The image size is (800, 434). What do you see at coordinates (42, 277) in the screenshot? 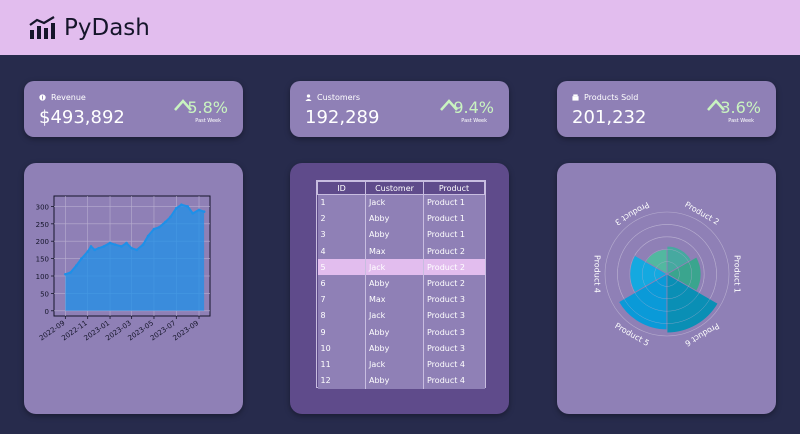
I see `y-tick-label: 100` at bounding box center [42, 277].